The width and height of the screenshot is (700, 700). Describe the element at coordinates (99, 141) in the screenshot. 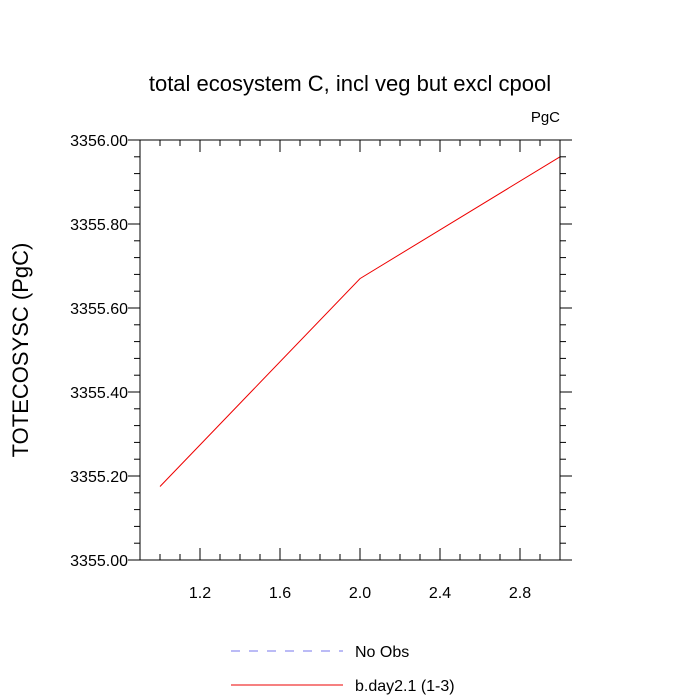

I see `y-tick-label: 3356.00` at that location.